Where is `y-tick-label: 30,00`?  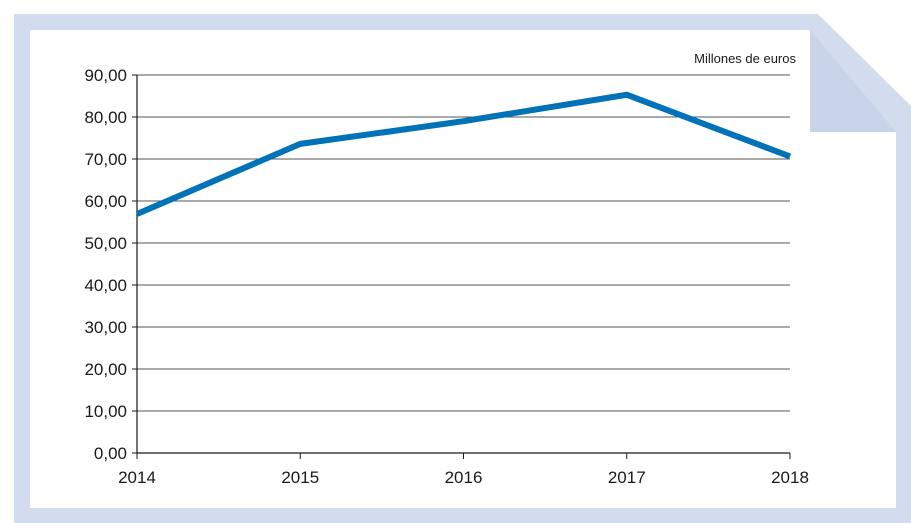 y-tick-label: 30,00 is located at coordinates (105, 327).